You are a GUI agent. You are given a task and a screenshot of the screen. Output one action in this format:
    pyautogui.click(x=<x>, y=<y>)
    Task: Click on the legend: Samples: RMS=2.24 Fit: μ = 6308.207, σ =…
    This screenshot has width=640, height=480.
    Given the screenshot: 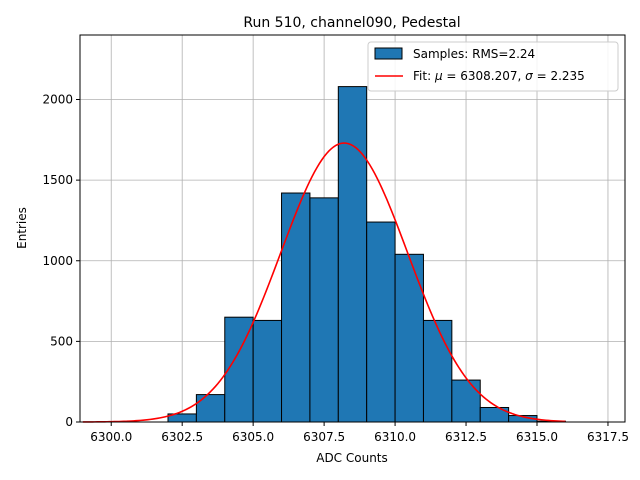 What is the action you would take?
    pyautogui.click(x=493, y=66)
    